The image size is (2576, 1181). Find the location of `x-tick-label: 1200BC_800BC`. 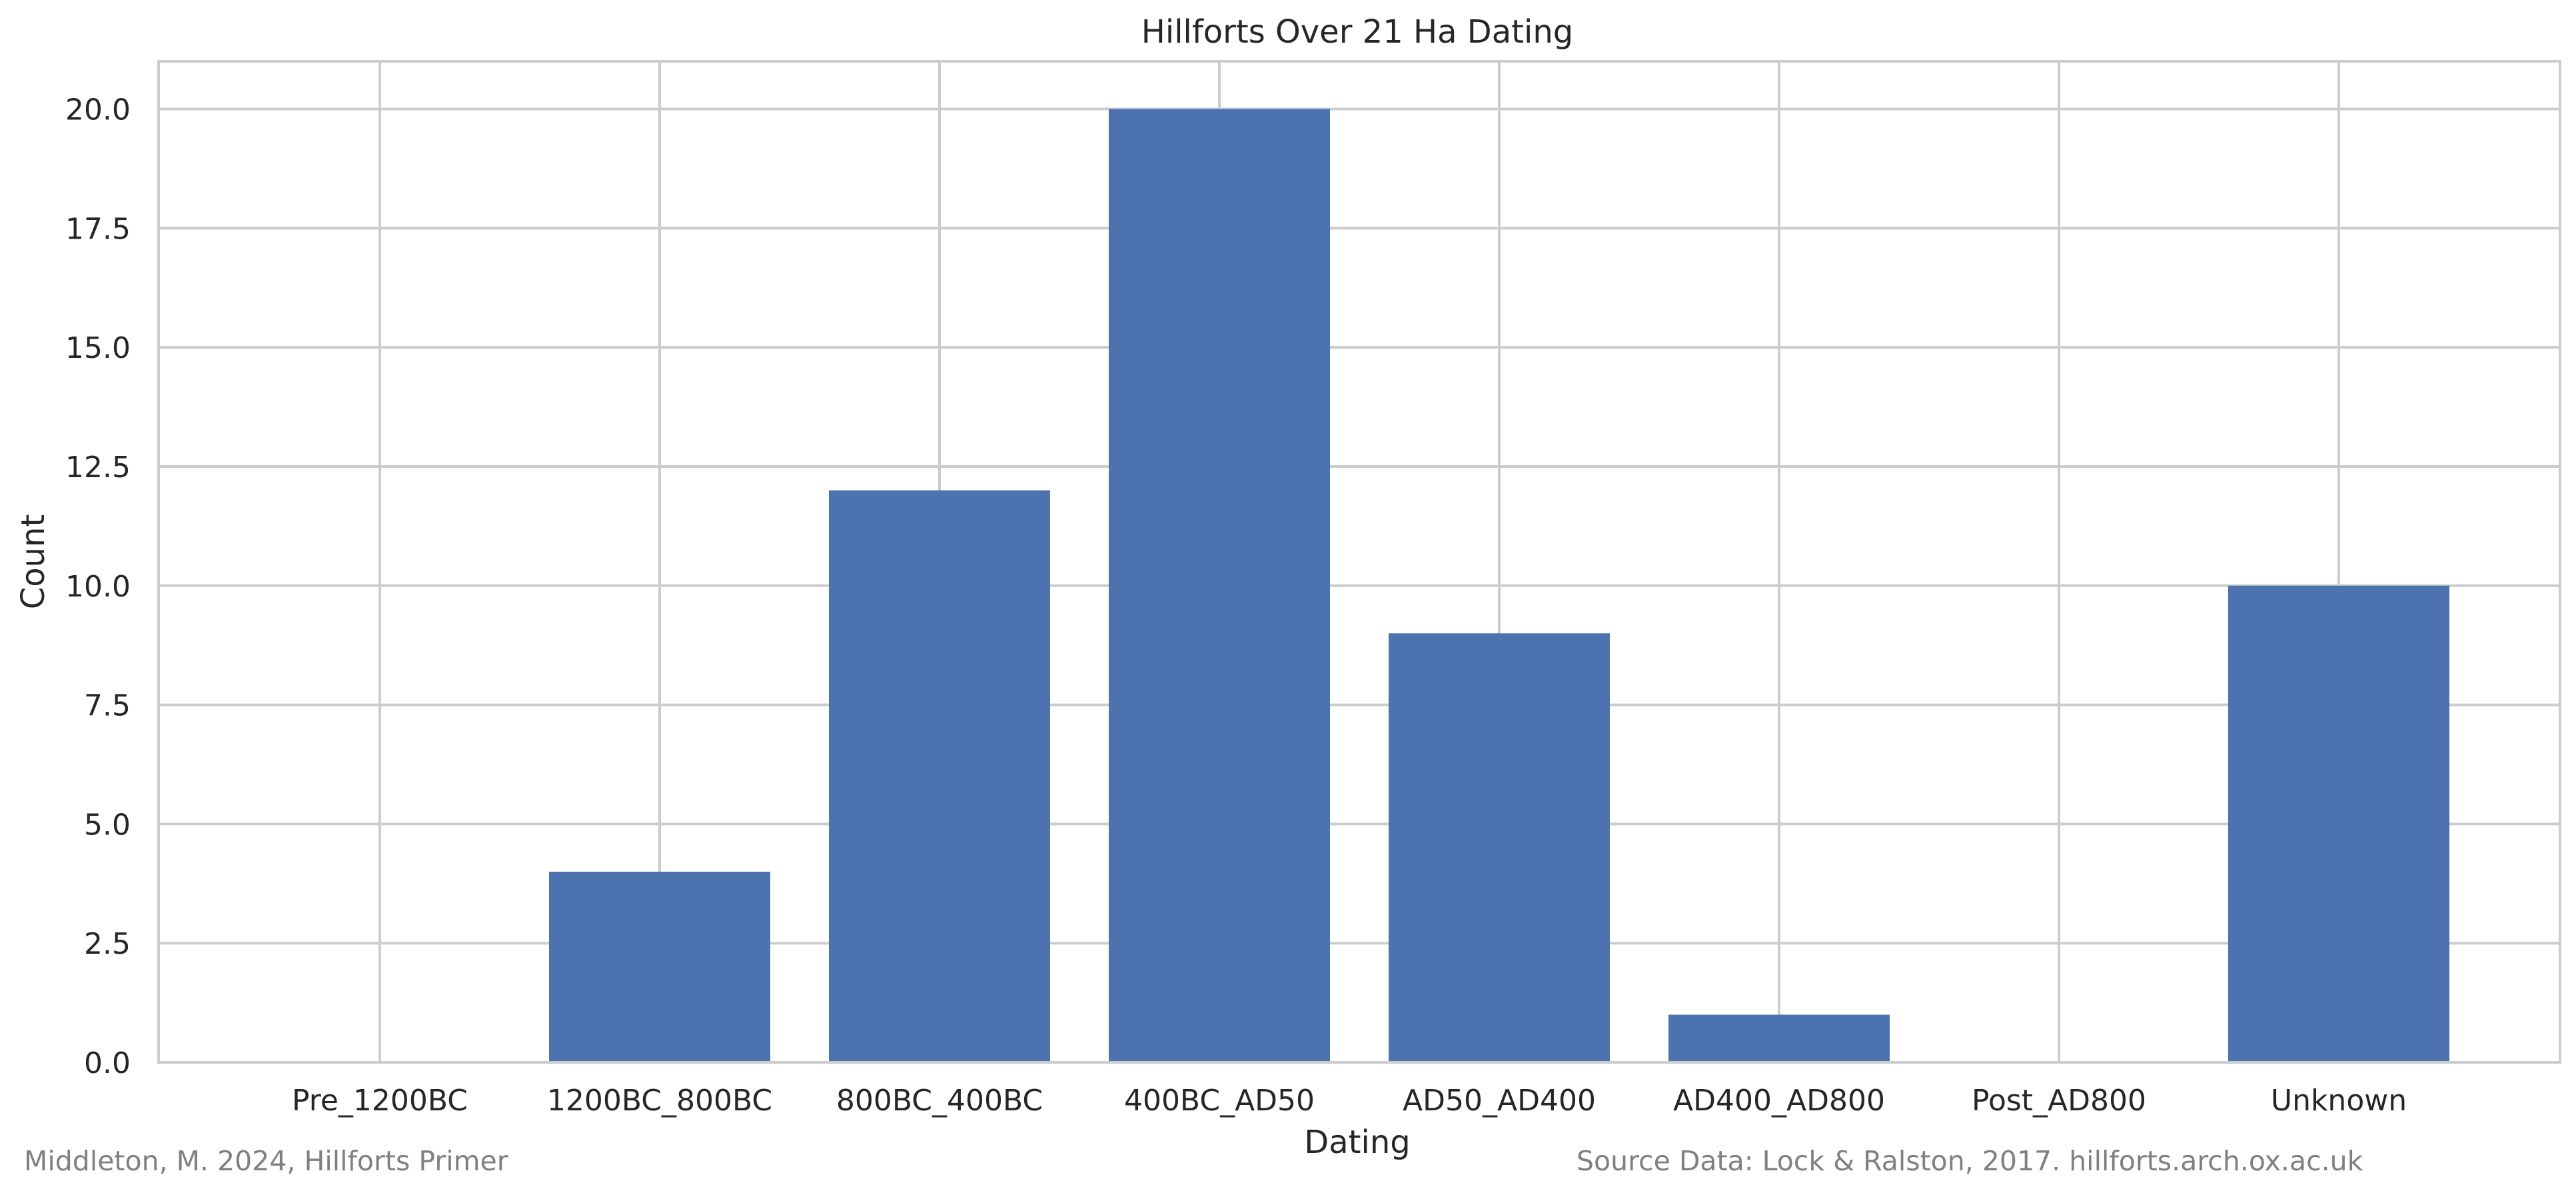

x-tick-label: 1200BC_800BC is located at coordinates (659, 1101).